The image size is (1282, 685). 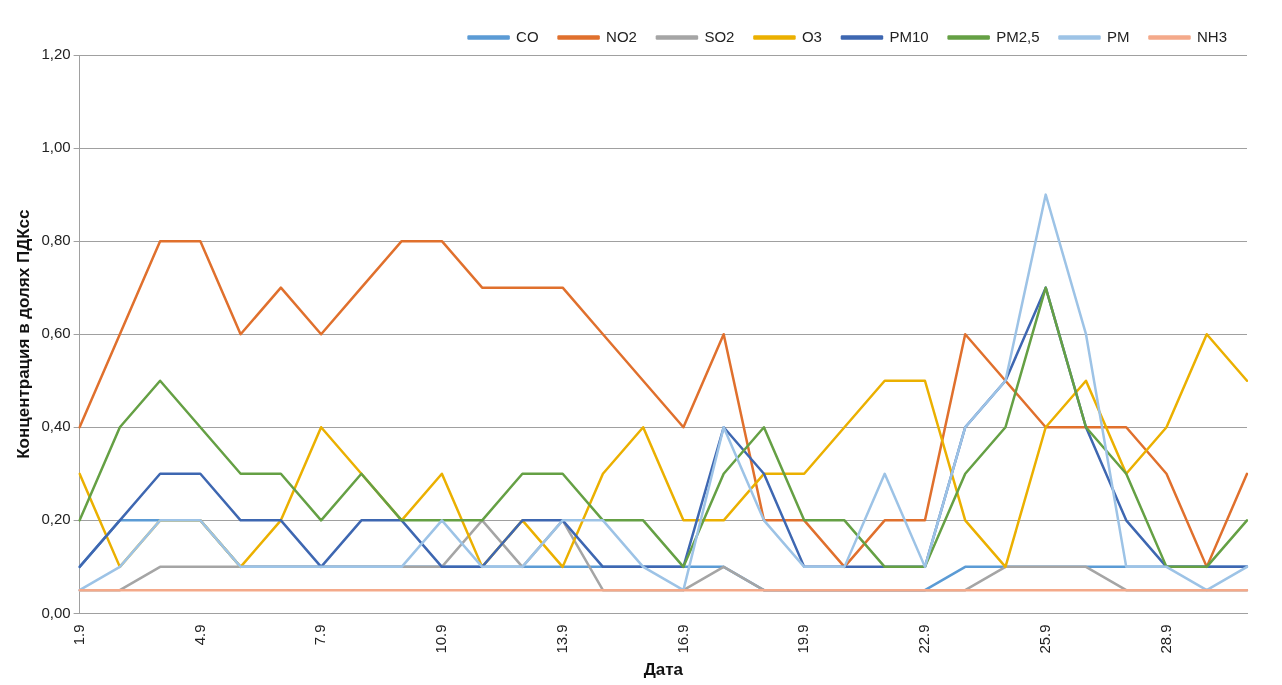 I want to click on y-tick-label: 0,00, so click(x=56, y=612).